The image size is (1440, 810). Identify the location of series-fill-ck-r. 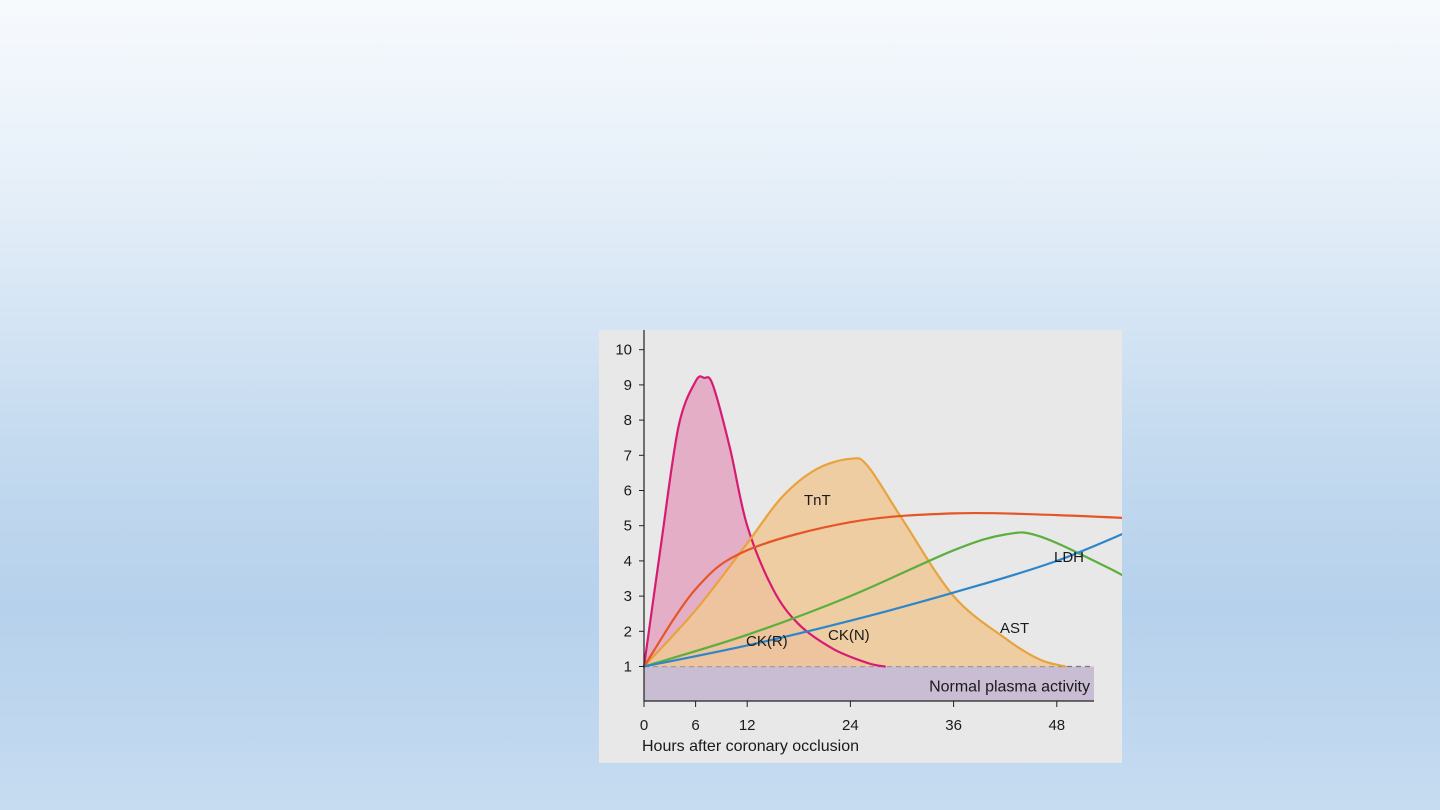
(764, 521).